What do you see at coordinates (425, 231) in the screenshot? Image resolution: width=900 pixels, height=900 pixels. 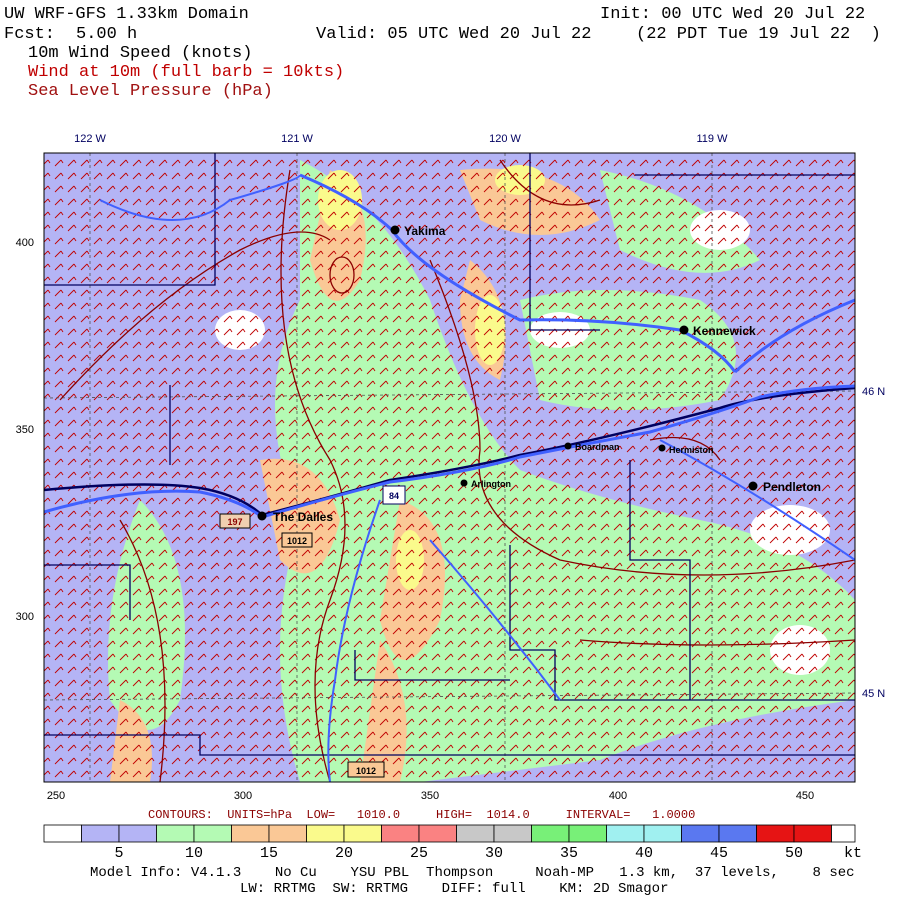 I see `city: Yakima` at bounding box center [425, 231].